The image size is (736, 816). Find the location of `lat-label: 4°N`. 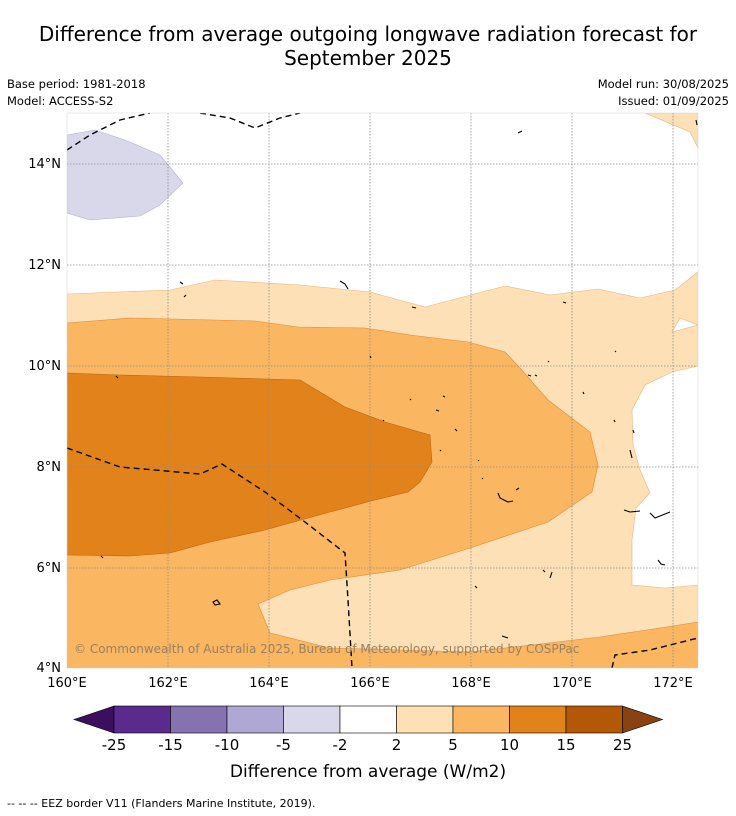

lat-label: 4°N is located at coordinates (49, 668).